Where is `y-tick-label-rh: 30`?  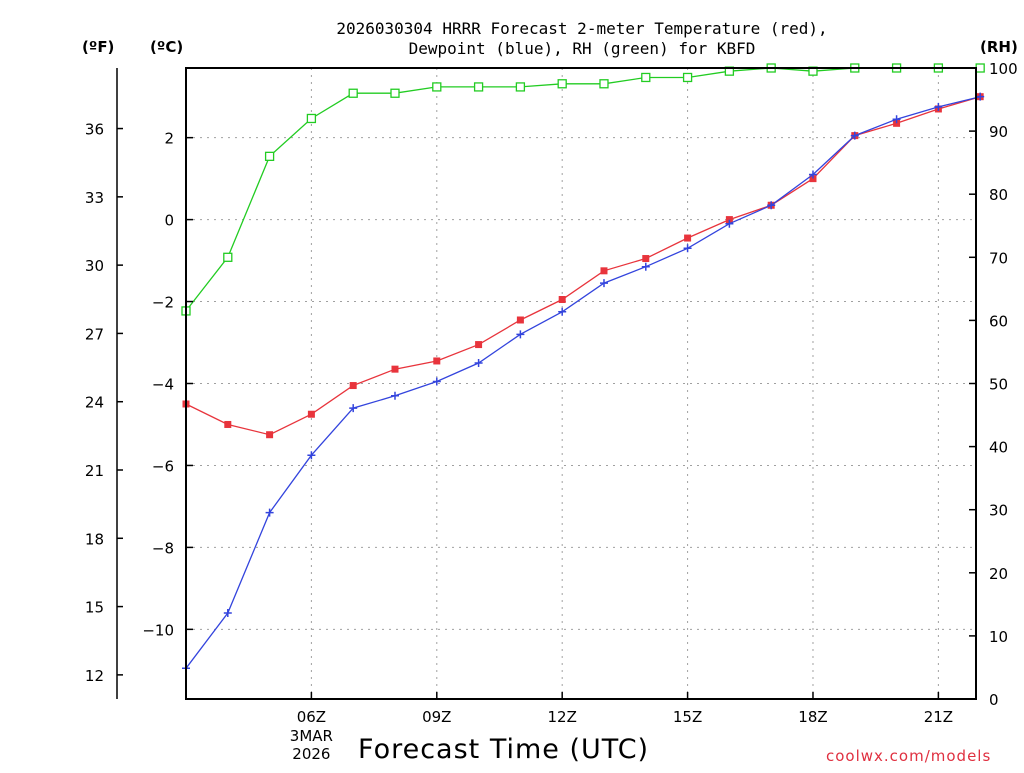 y-tick-label-rh: 30 is located at coordinates (998, 511).